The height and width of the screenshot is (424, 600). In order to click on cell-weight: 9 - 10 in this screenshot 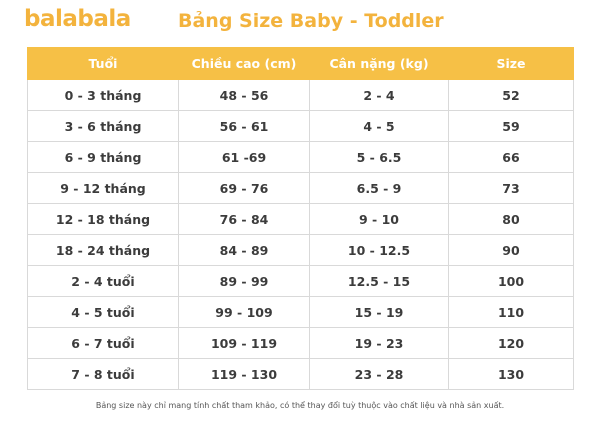, I will do `click(379, 219)`.